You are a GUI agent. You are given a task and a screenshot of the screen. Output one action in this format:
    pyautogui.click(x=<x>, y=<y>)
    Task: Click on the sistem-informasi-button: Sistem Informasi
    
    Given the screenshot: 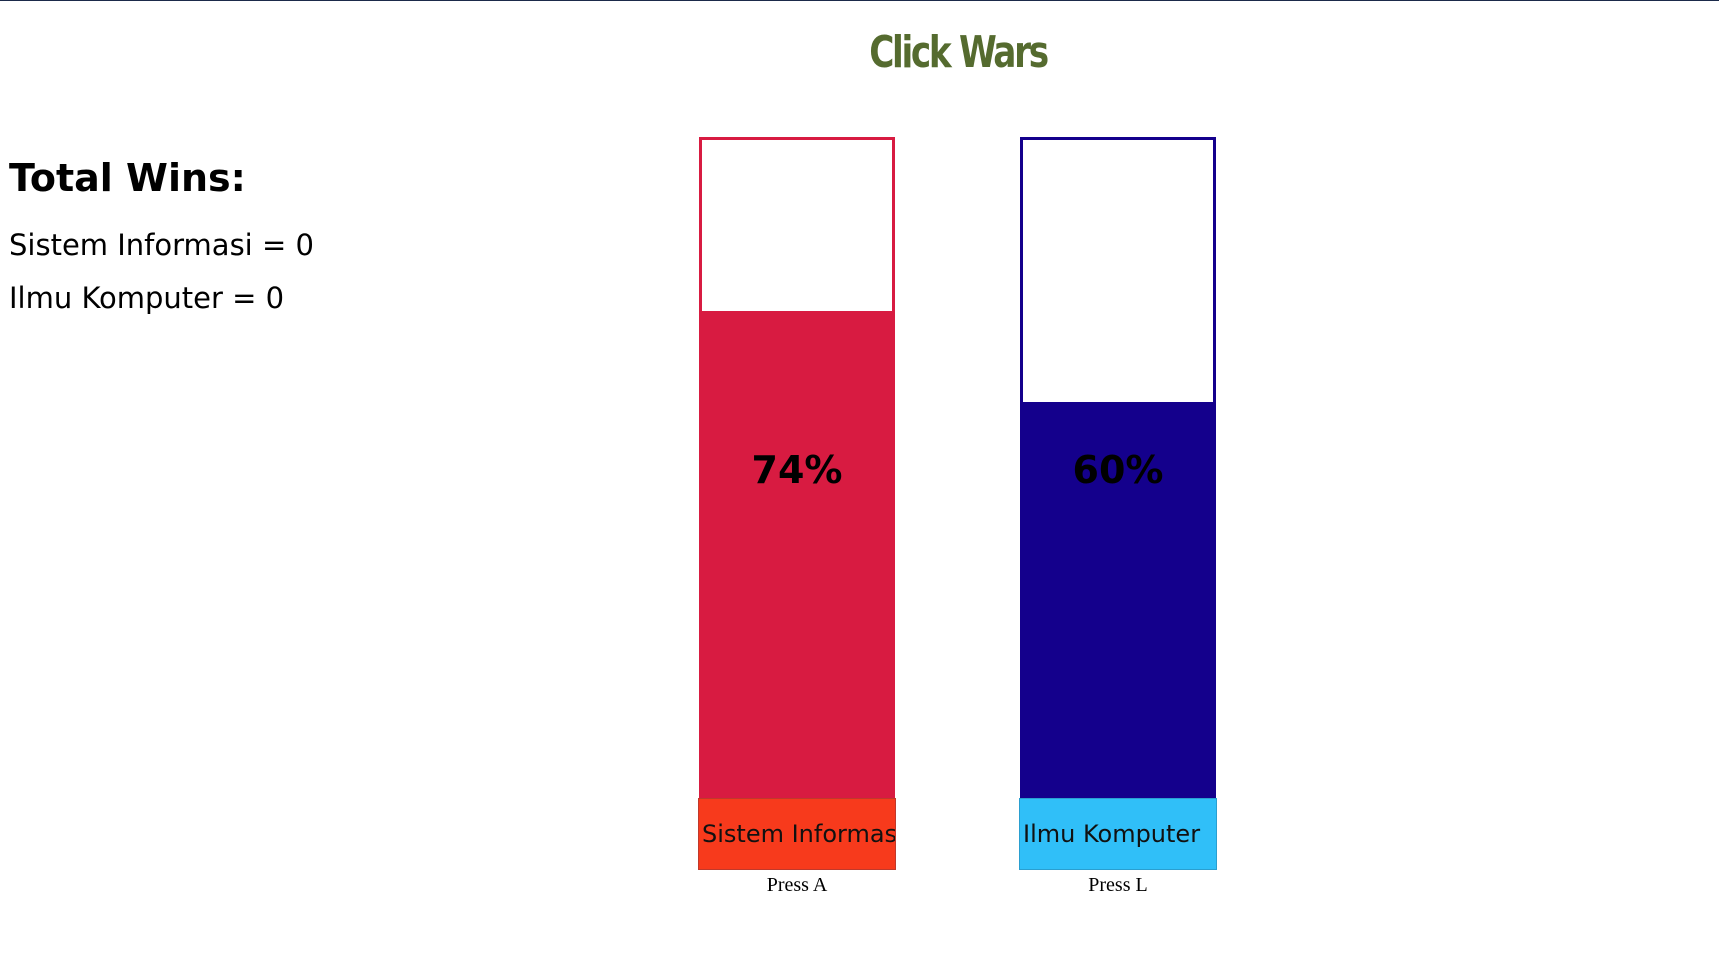 What is the action you would take?
    pyautogui.click(x=797, y=834)
    